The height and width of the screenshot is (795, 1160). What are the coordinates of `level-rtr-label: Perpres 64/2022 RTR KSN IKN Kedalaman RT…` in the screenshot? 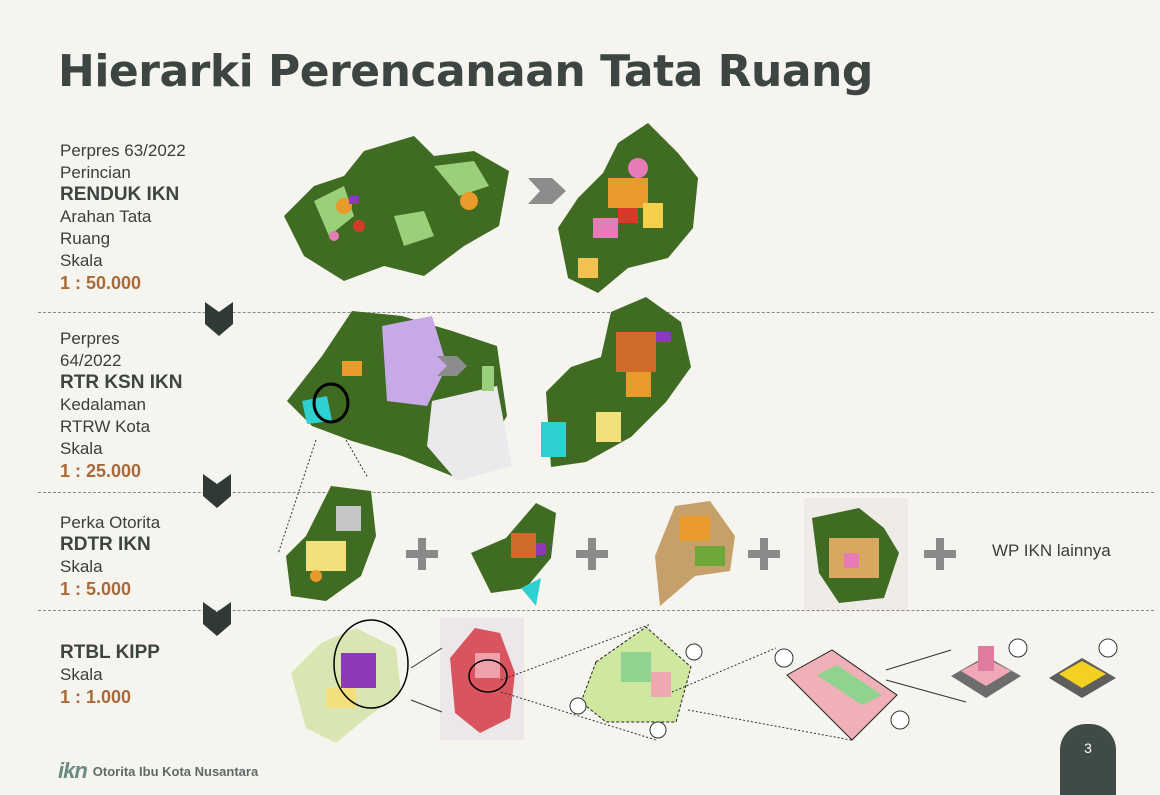 It's located at (121, 405).